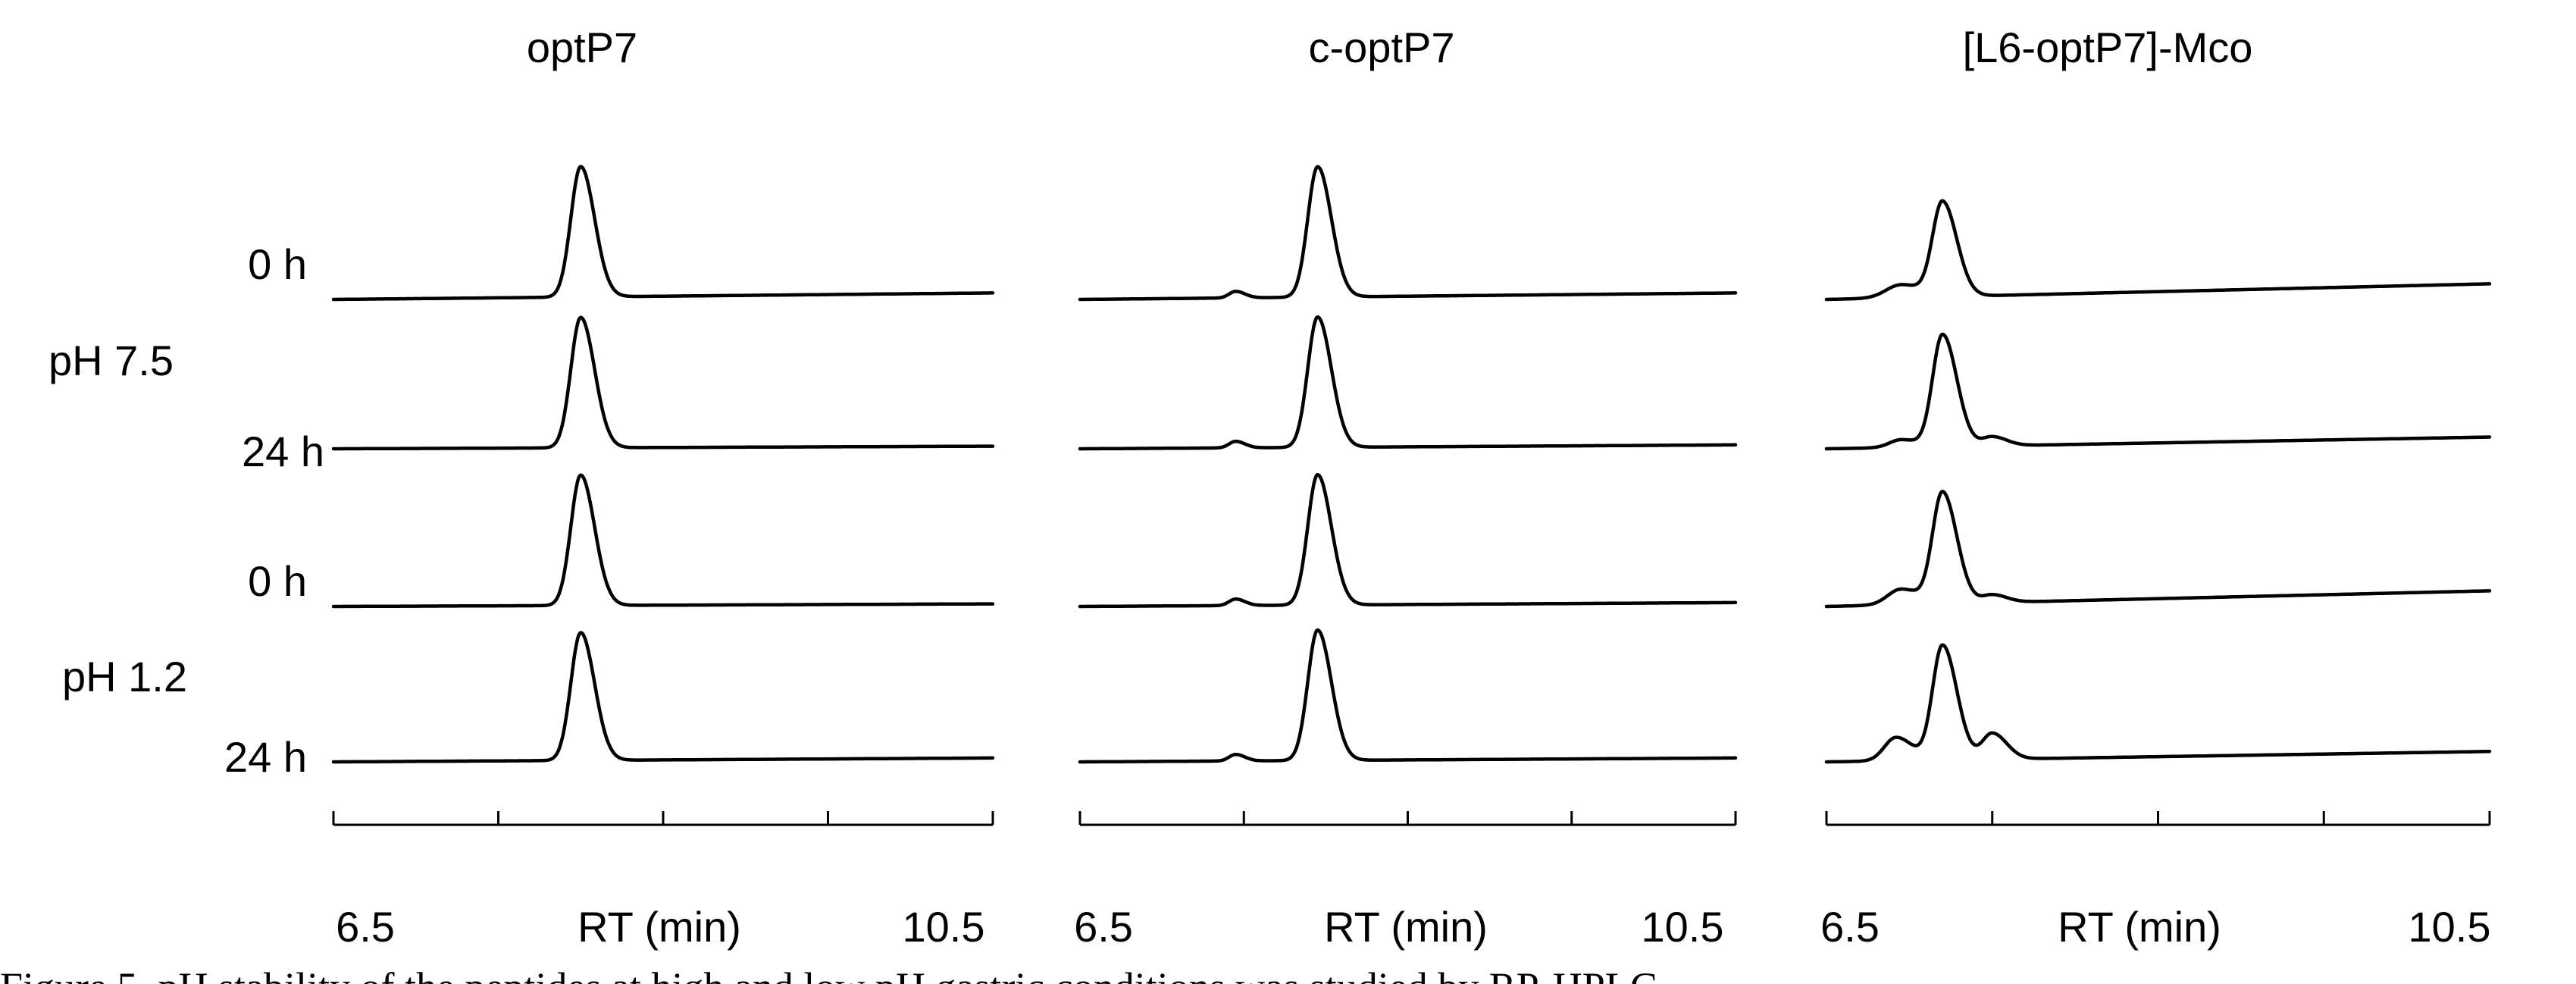 This screenshot has width=2576, height=984. What do you see at coordinates (125, 676) in the screenshot?
I see `row-label-condition: pH 1.2` at bounding box center [125, 676].